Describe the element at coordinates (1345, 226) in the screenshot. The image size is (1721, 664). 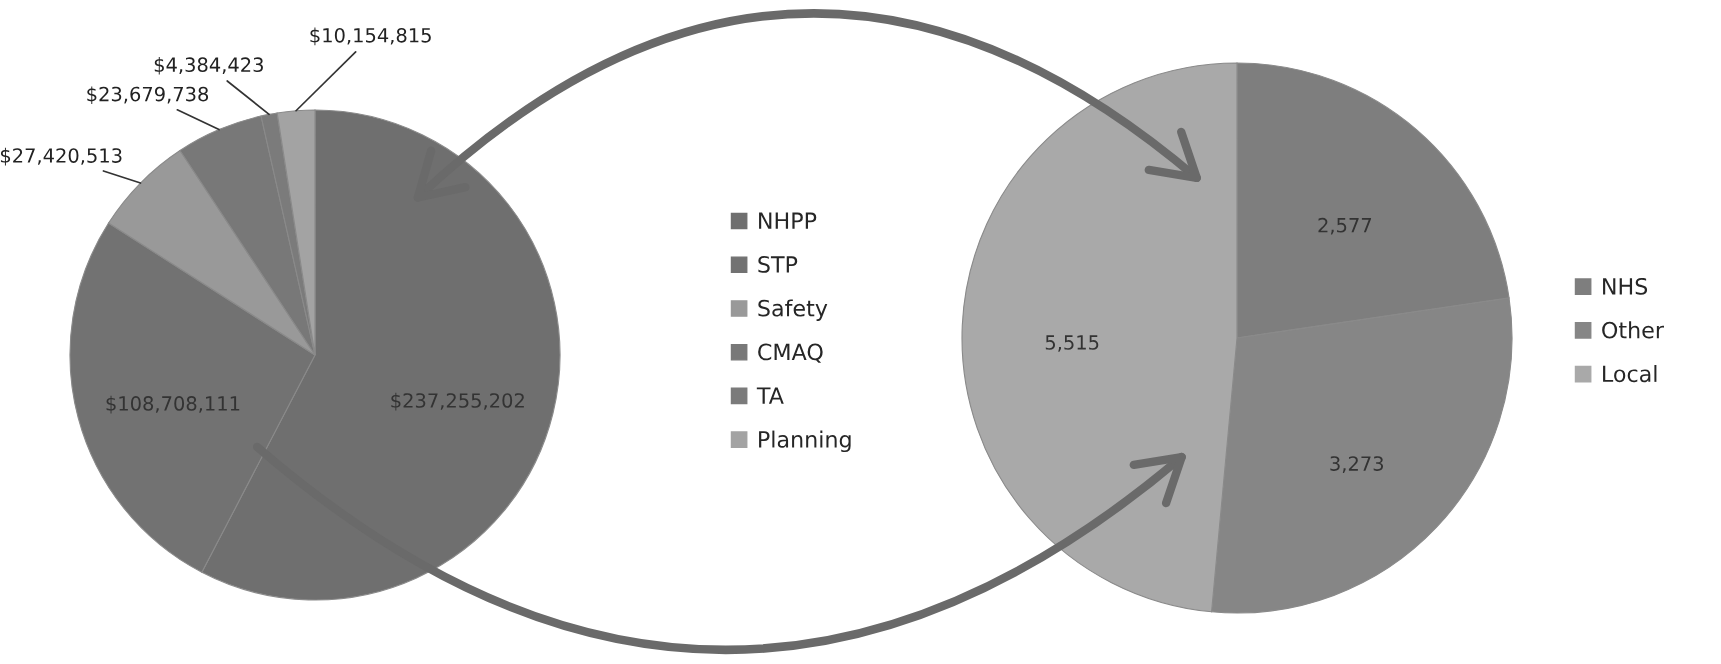
I see `data-label: 2,577` at that location.